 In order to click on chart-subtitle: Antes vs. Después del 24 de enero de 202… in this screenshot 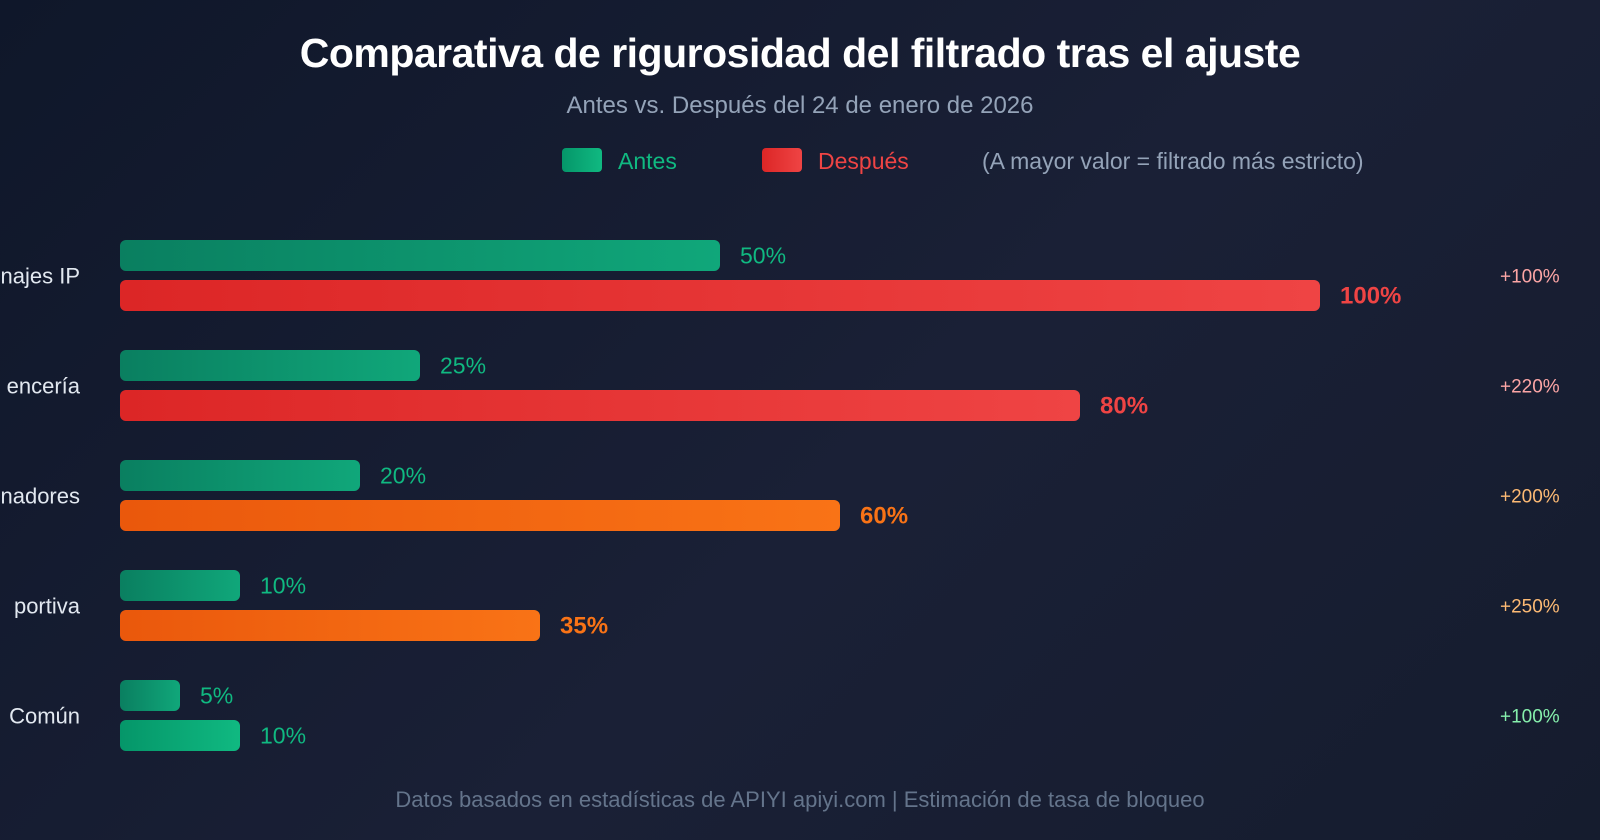, I will do `click(800, 105)`.